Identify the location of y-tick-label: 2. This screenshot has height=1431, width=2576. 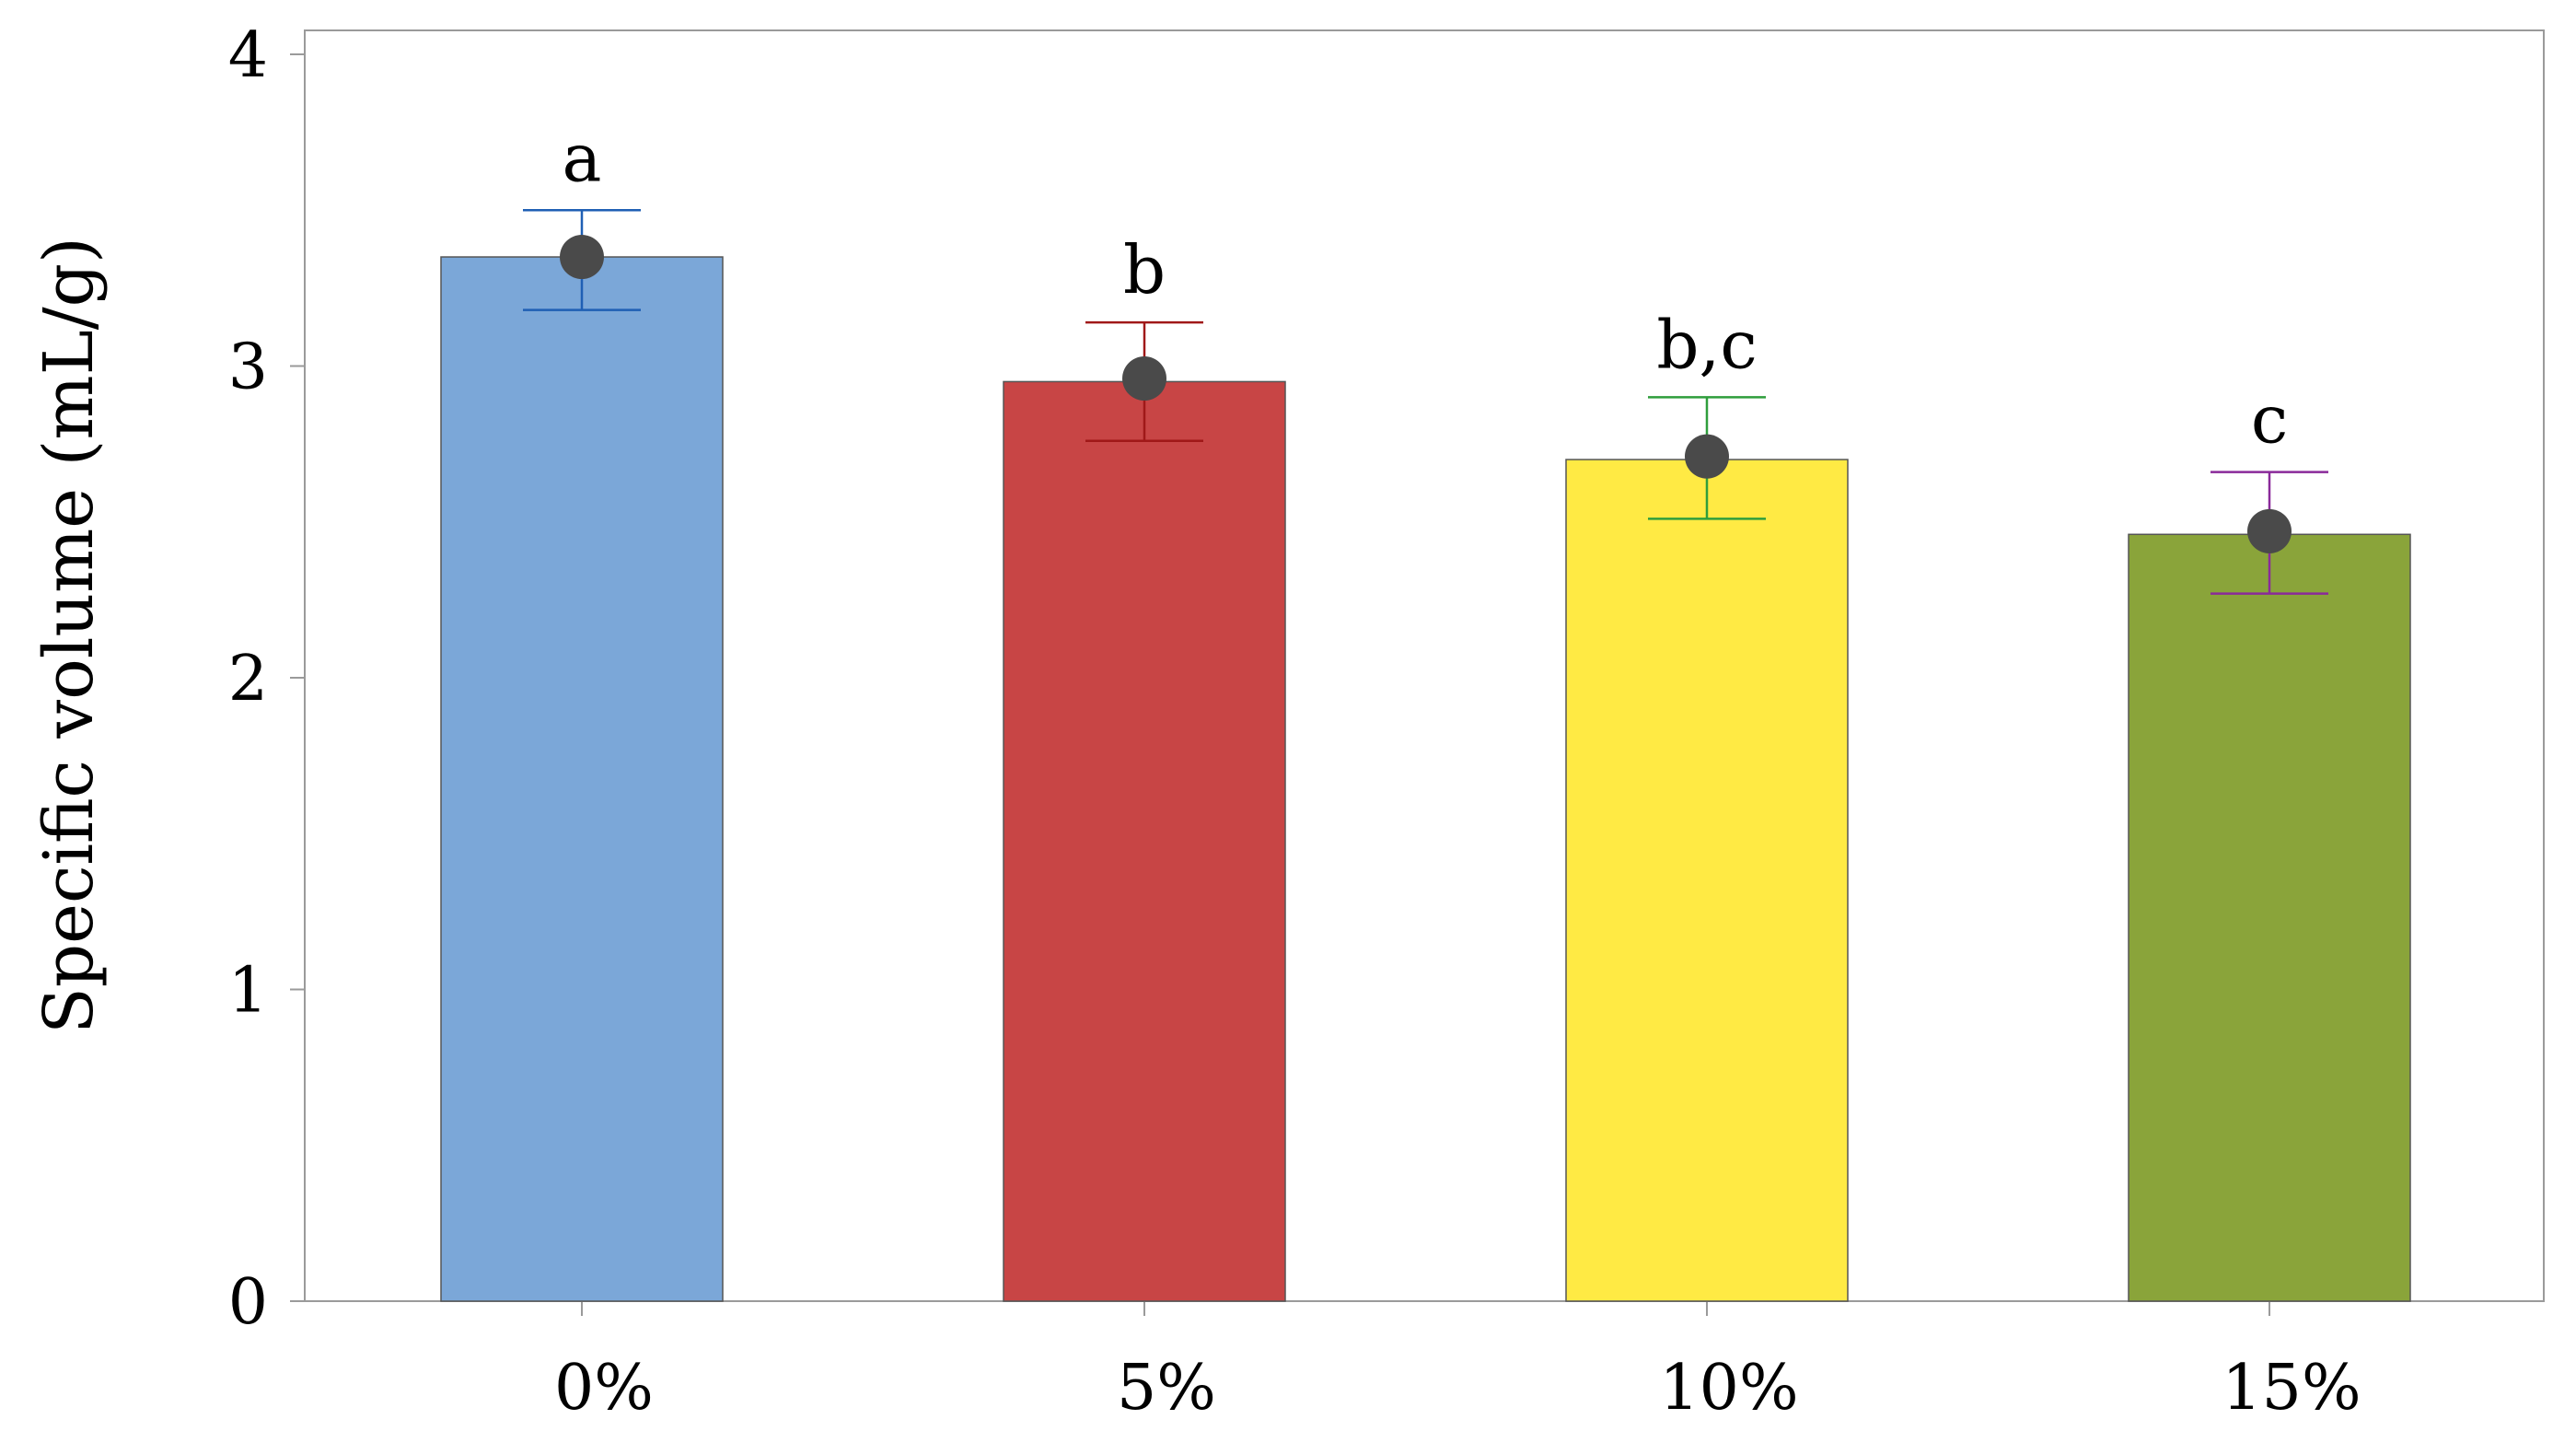
(248, 680).